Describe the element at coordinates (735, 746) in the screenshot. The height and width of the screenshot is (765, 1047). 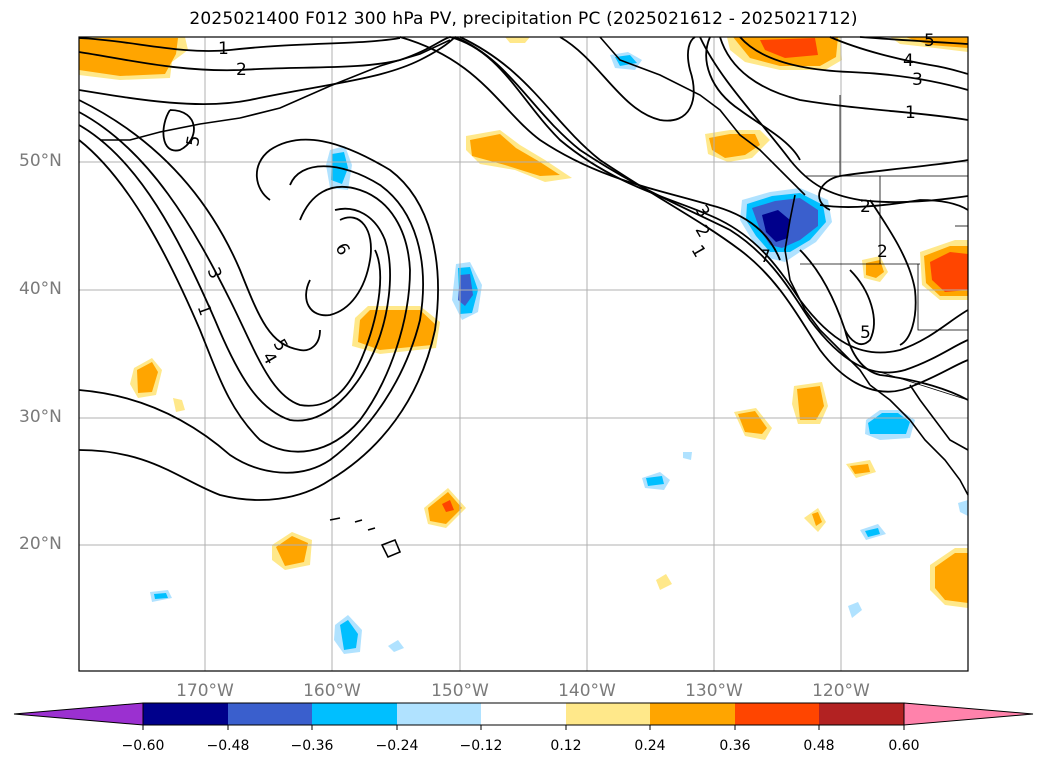
I see `colorbar-tick-label: 0.36` at that location.